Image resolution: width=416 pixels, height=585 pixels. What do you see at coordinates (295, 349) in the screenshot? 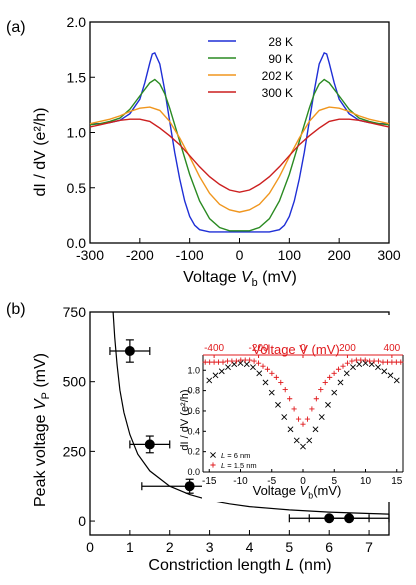
I see `inset-top-xlabel-text: Voltage V (mV)` at bounding box center [295, 349].